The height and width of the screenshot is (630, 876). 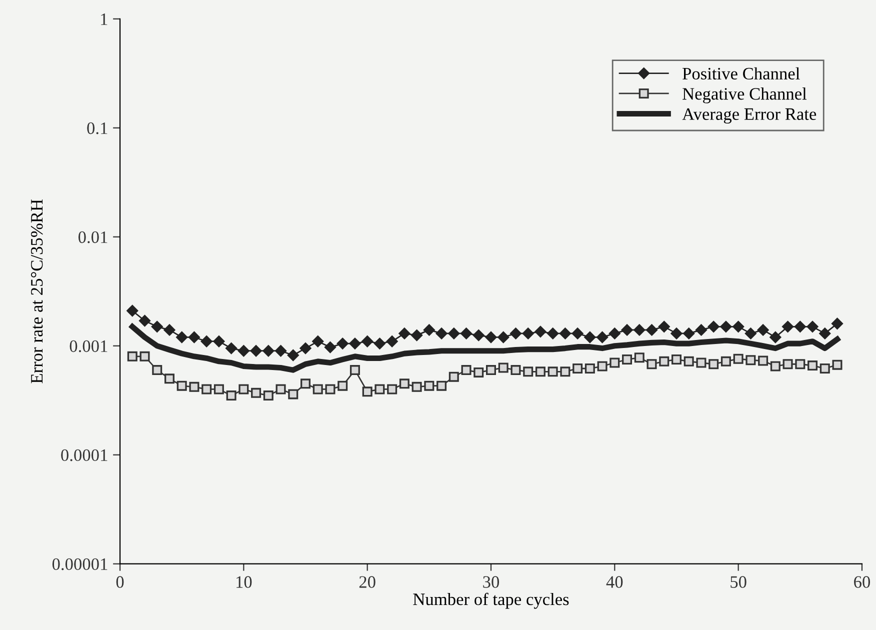 I want to click on x-tick-label: 10, so click(x=244, y=582).